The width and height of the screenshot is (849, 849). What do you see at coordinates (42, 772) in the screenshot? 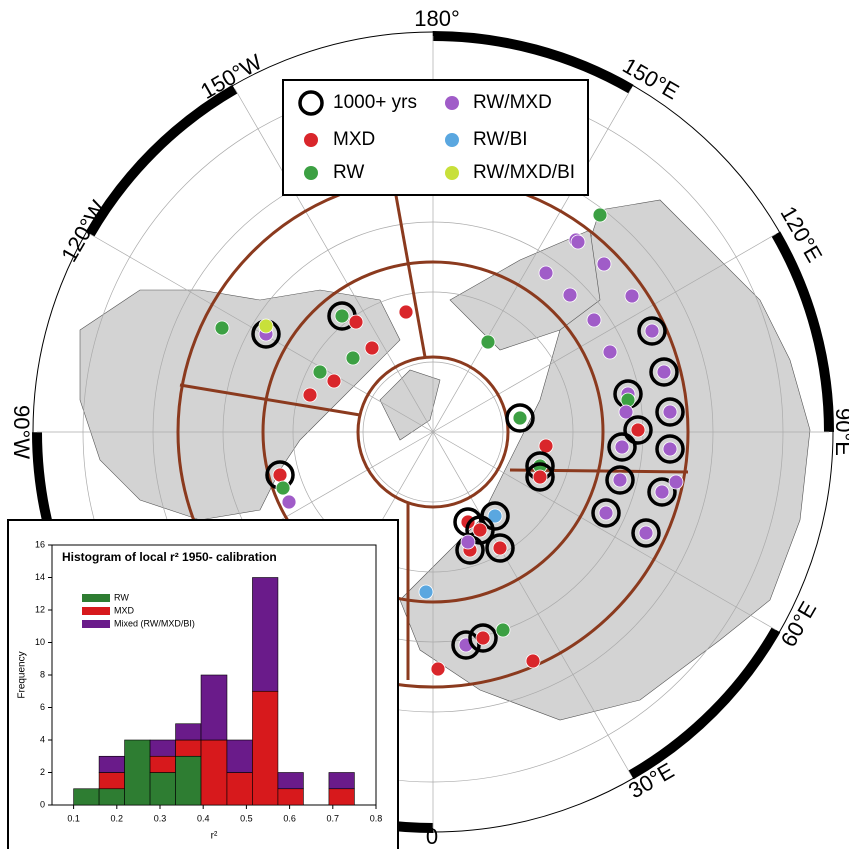
I see `y-tick-label: 2` at bounding box center [42, 772].